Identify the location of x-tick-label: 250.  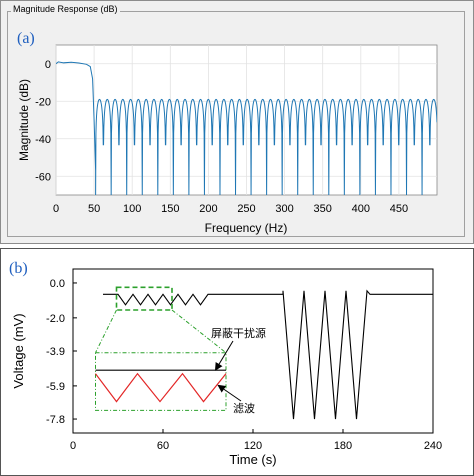
(246, 209).